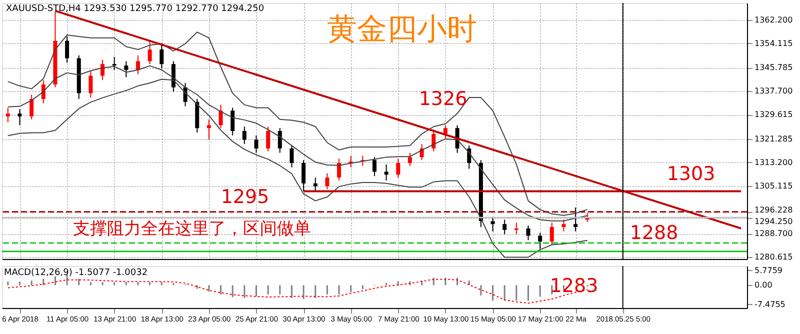 Image resolution: width=800 pixels, height=334 pixels. Describe the element at coordinates (773, 162) in the screenshot. I see `y-tick-label: 1313.200` at that location.